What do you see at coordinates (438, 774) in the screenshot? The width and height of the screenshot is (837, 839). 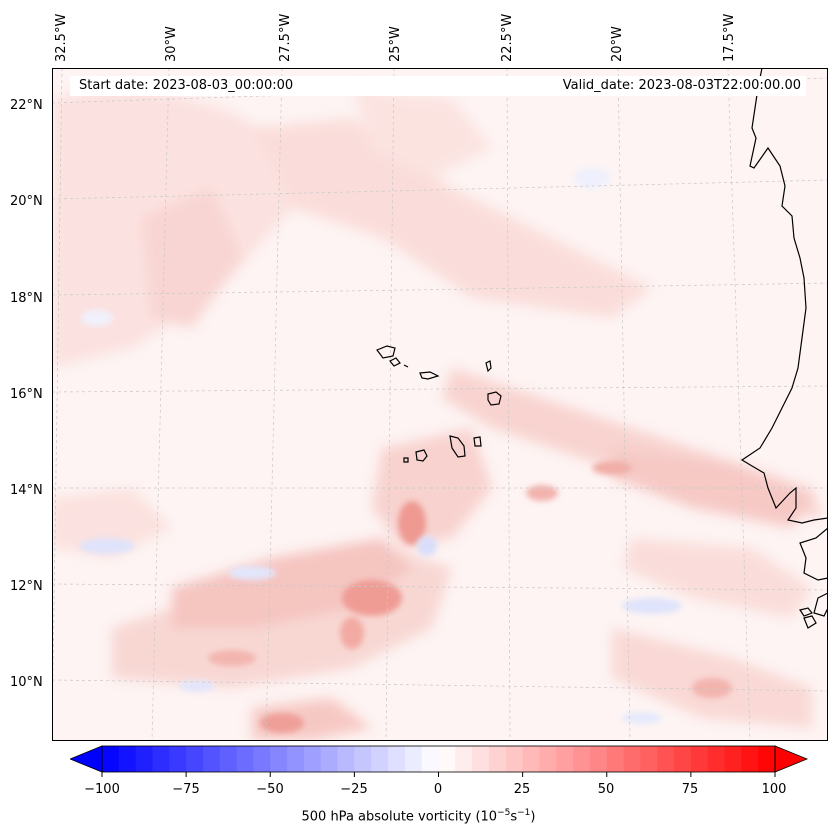 I see `colorbar-ticks` at bounding box center [438, 774].